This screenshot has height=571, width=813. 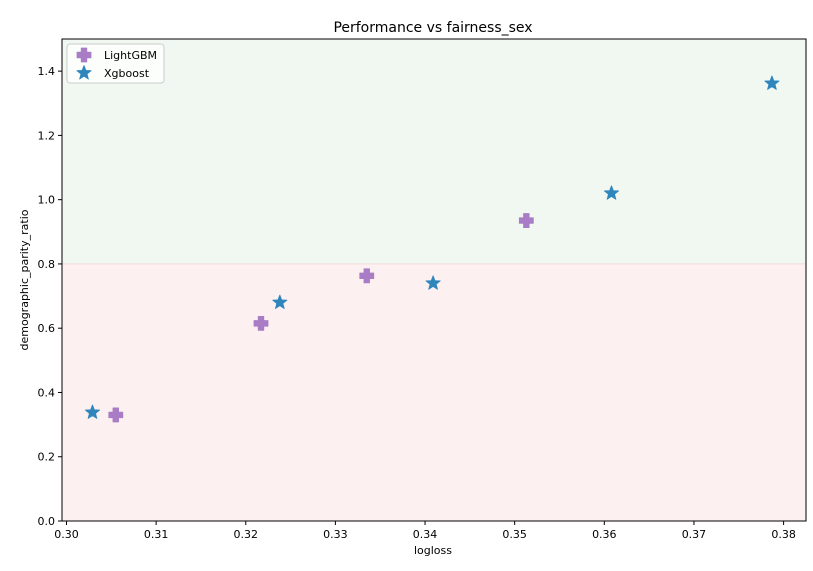 What do you see at coordinates (24, 279) in the screenshot?
I see `y-axis-label: demographic_parity_ratio` at bounding box center [24, 279].